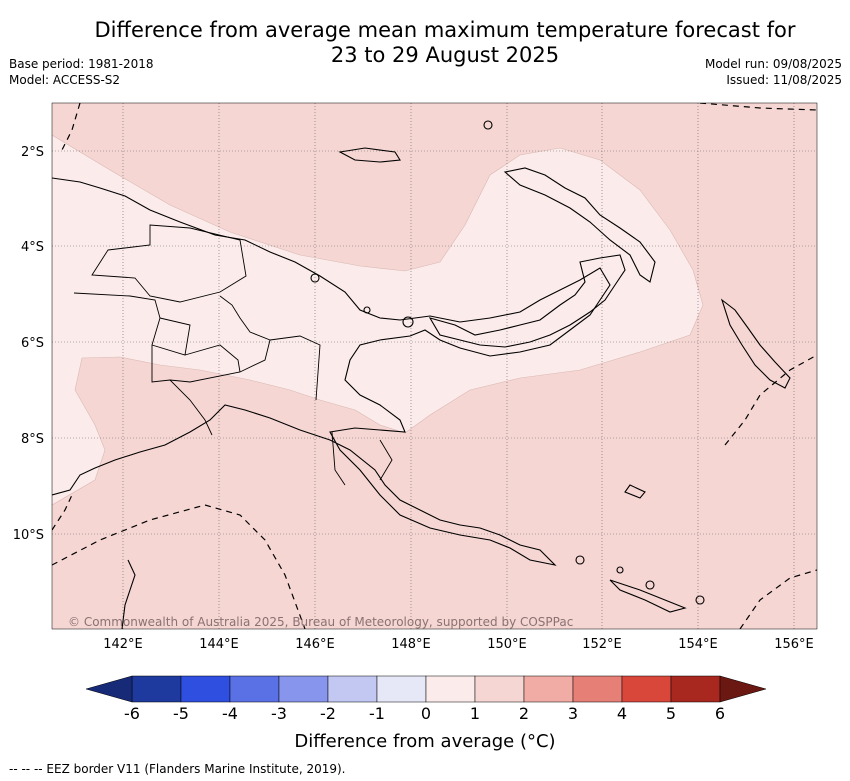 This screenshot has height=781, width=850. Describe the element at coordinates (328, 713) in the screenshot. I see `colorbar-tick-label: -2` at that location.